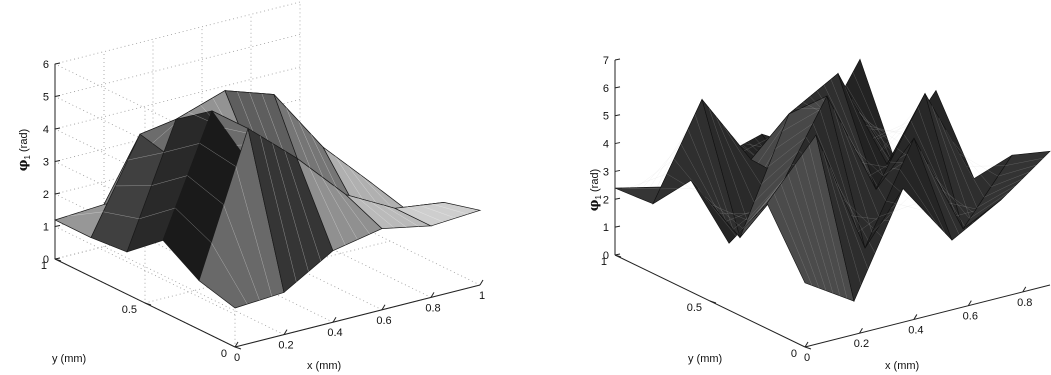 This screenshot has width=1051, height=375. What do you see at coordinates (46, 98) in the screenshot?
I see `l-z-tick-label-5: 5` at bounding box center [46, 98].